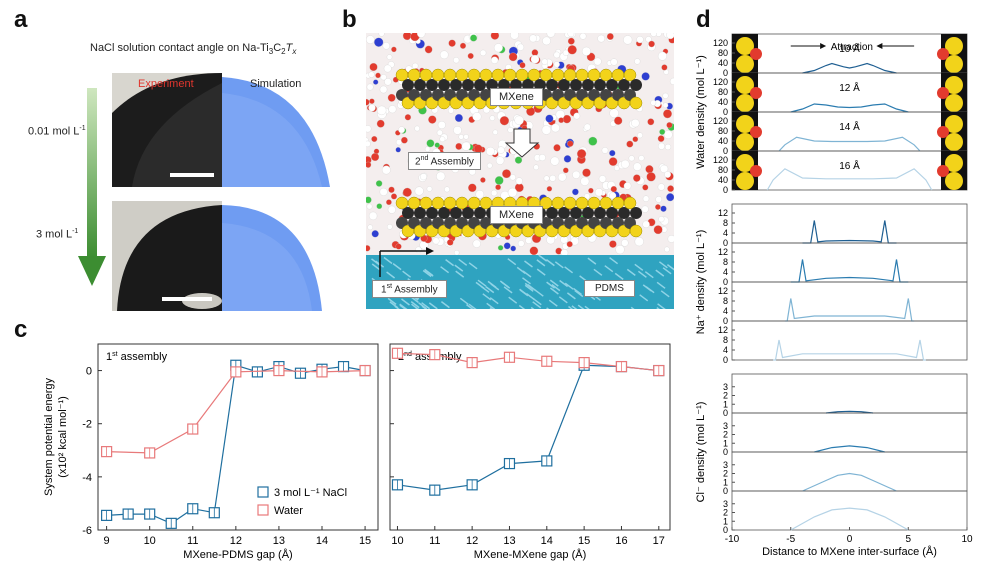  Describe the element at coordinates (520, 171) in the screenshot. I see `md-snapshot` at that location.